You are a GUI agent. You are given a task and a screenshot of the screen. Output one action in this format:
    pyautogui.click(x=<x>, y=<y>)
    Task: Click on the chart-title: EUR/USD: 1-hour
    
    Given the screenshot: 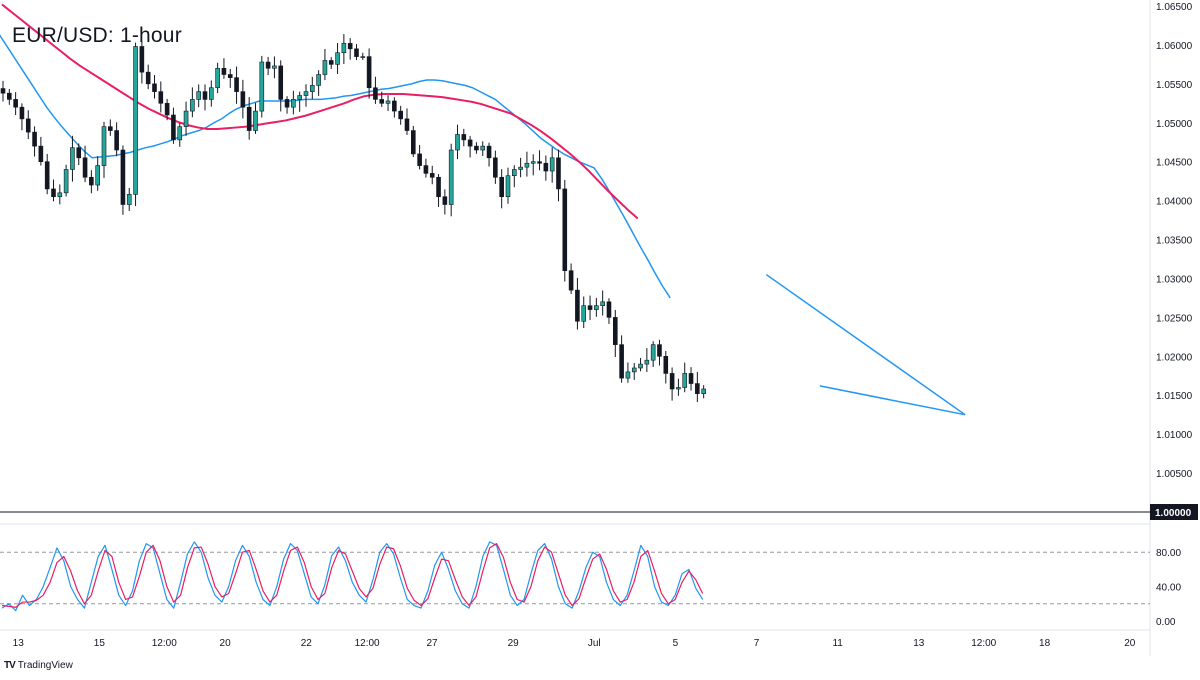 What is the action you would take?
    pyautogui.click(x=97, y=35)
    